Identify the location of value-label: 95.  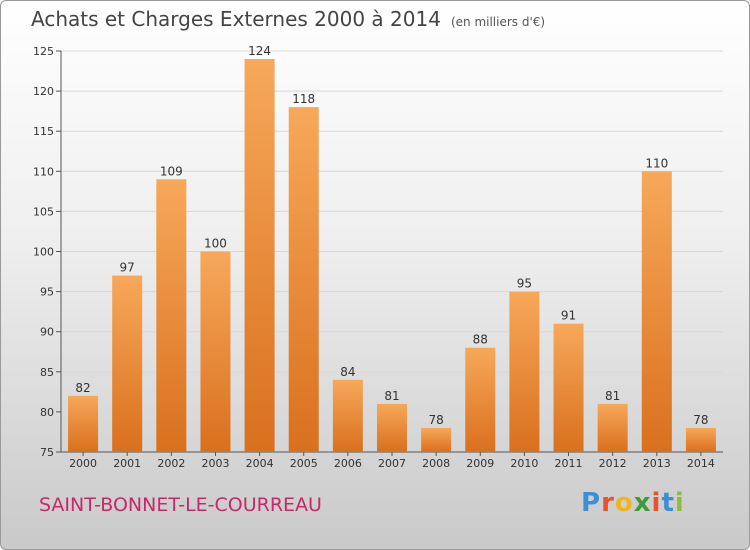
(524, 284).